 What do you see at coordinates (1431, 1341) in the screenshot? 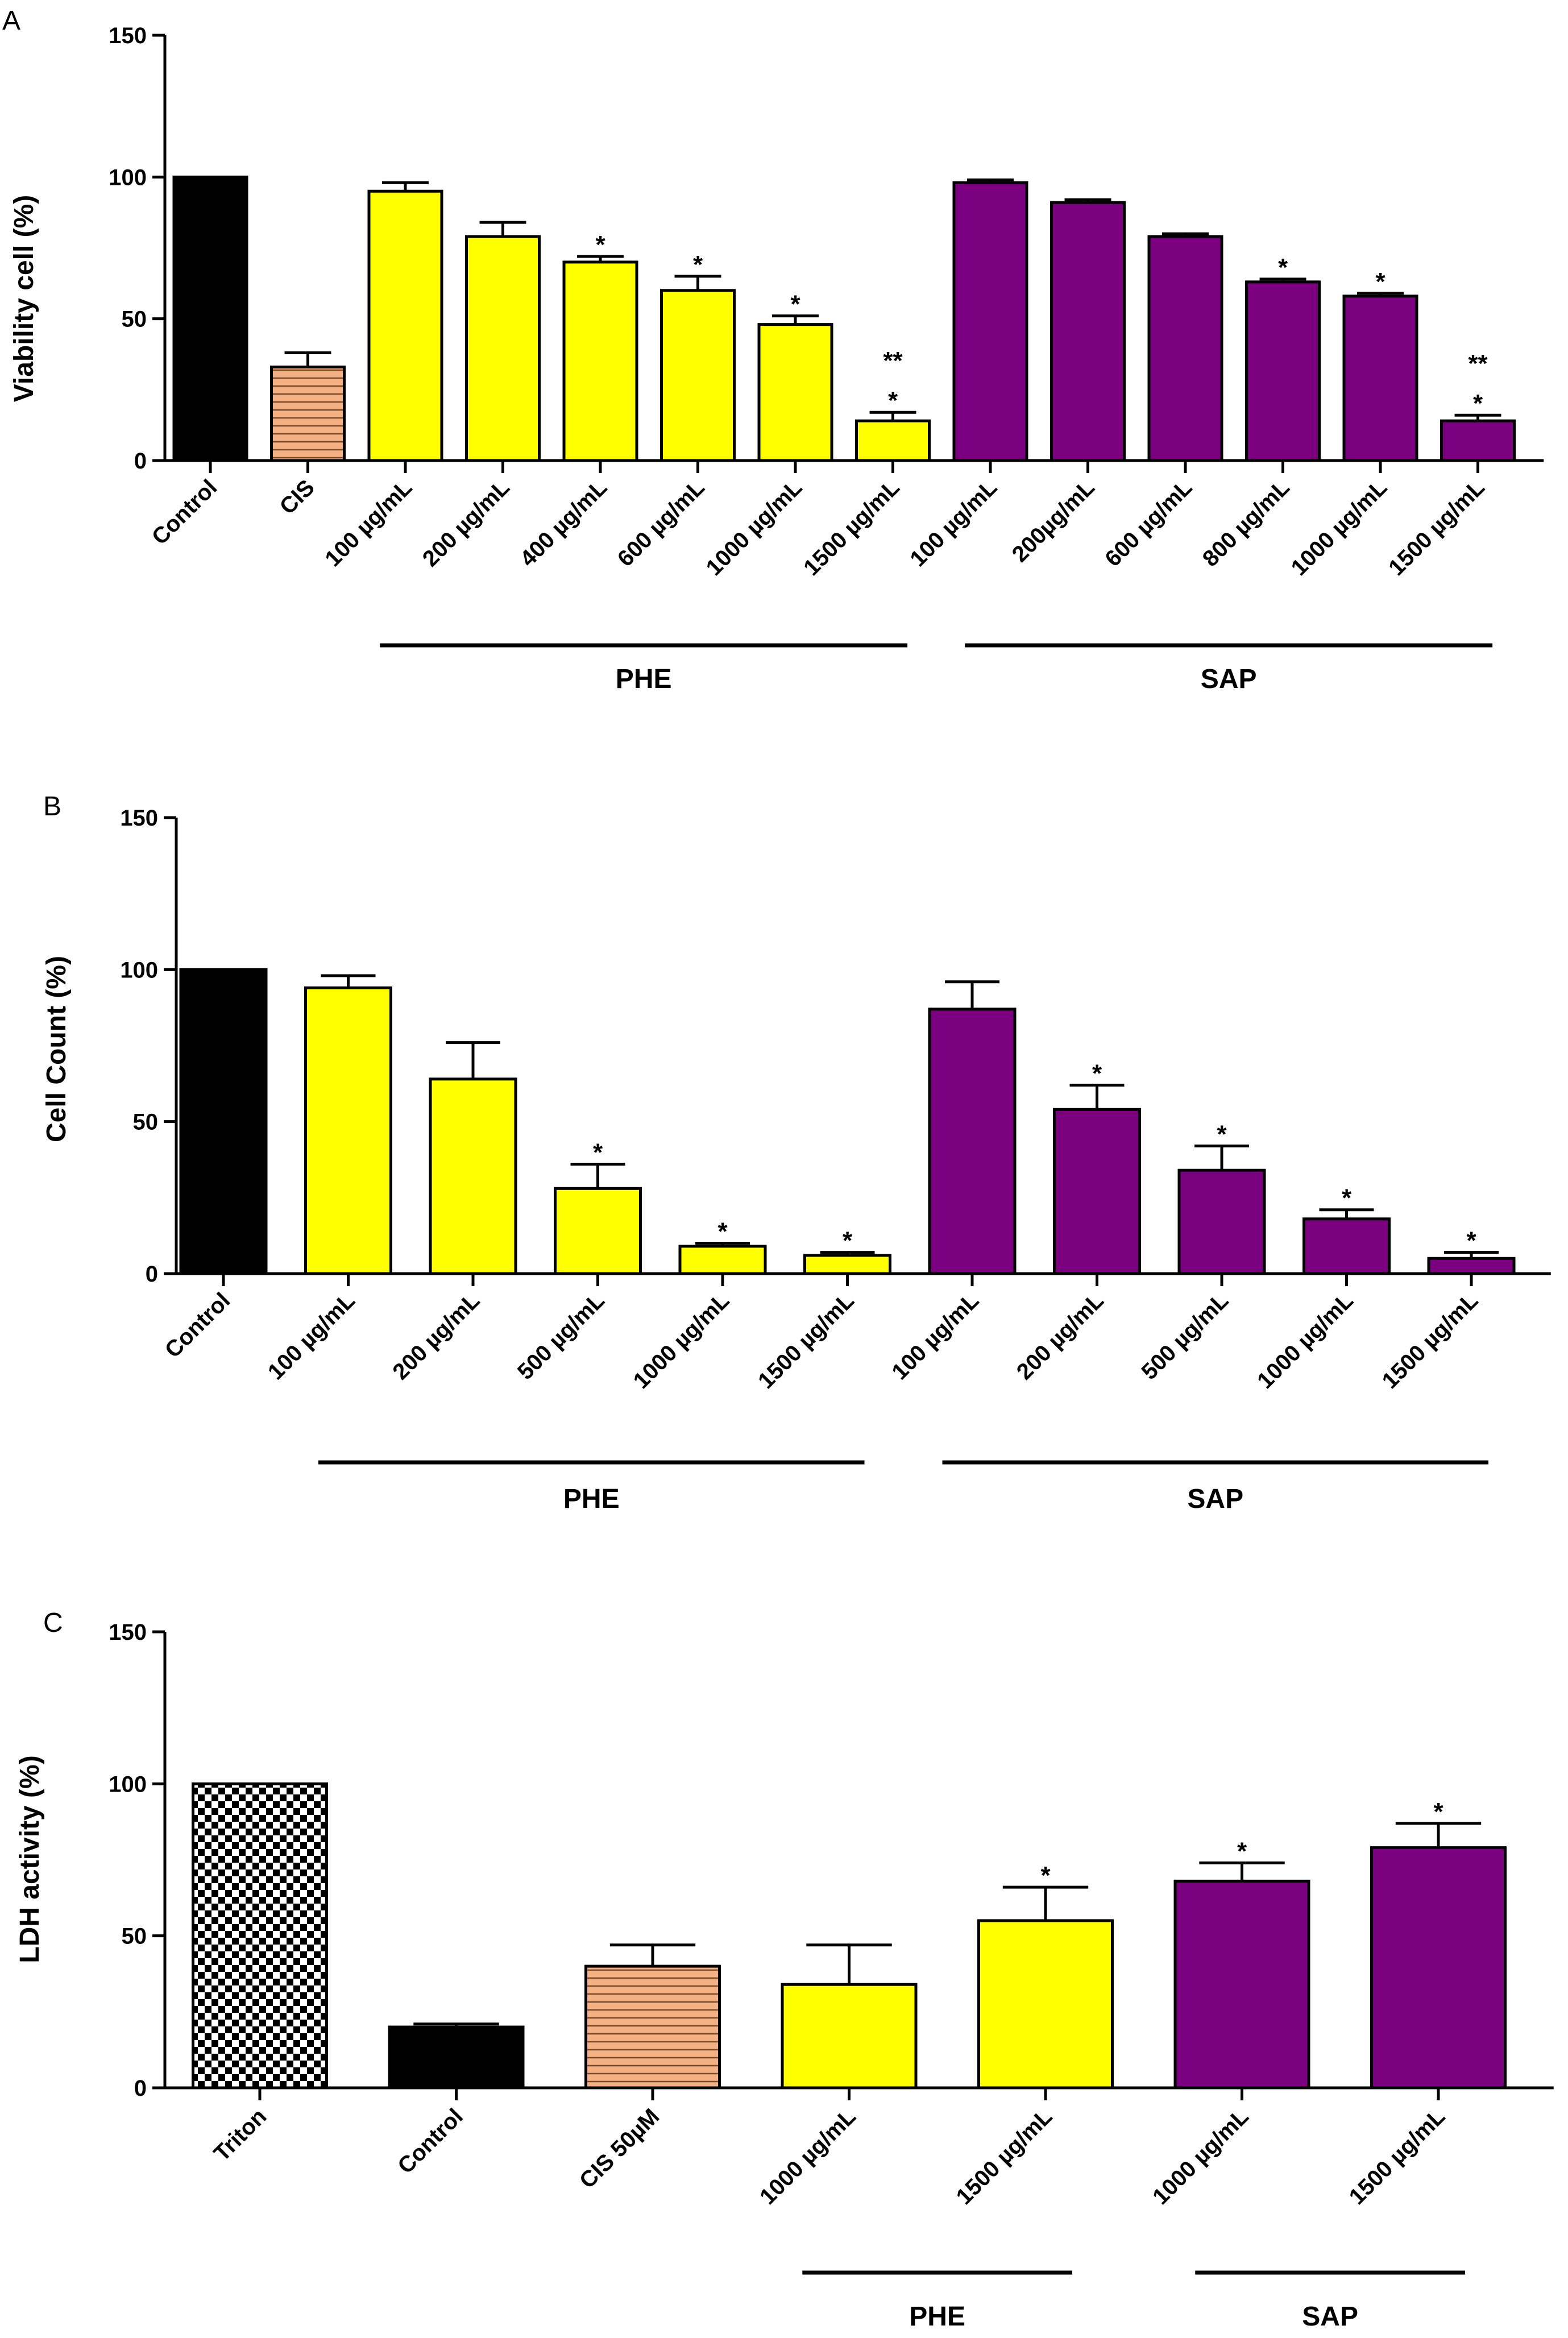
I see `panel-b-x-tick-label: 1500 µg/mL` at bounding box center [1431, 1341].